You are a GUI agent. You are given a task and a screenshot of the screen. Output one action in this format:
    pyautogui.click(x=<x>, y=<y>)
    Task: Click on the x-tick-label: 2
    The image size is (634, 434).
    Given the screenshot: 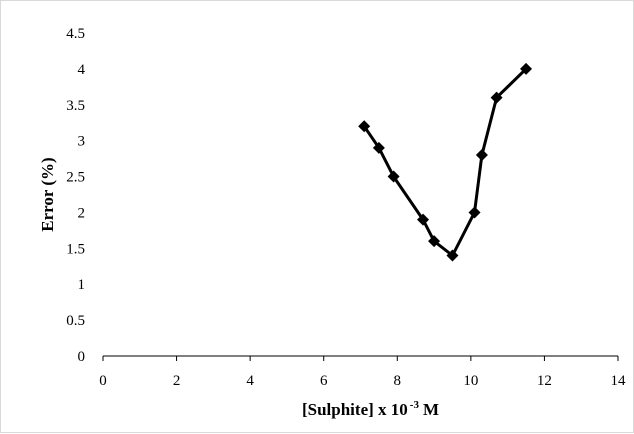 What is the action you would take?
    pyautogui.click(x=177, y=381)
    